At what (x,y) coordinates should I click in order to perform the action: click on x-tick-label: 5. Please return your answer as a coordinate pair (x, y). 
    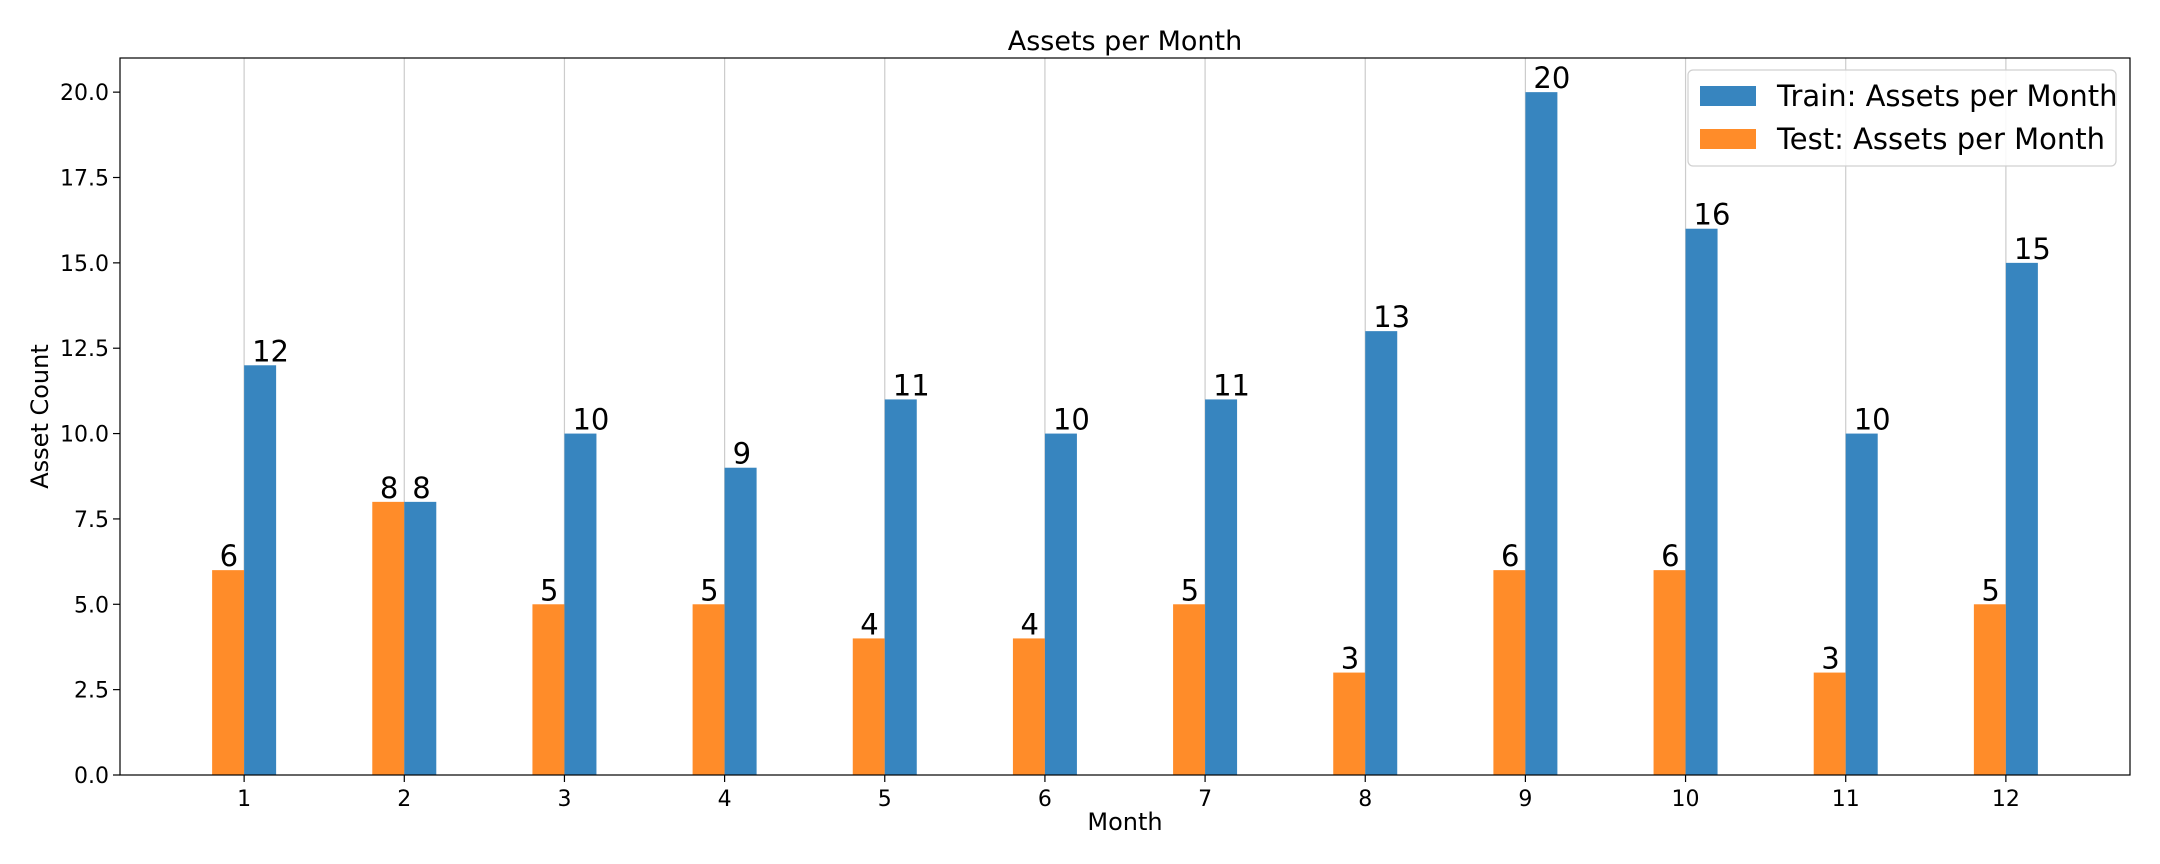
    Looking at the image, I should click on (885, 799).